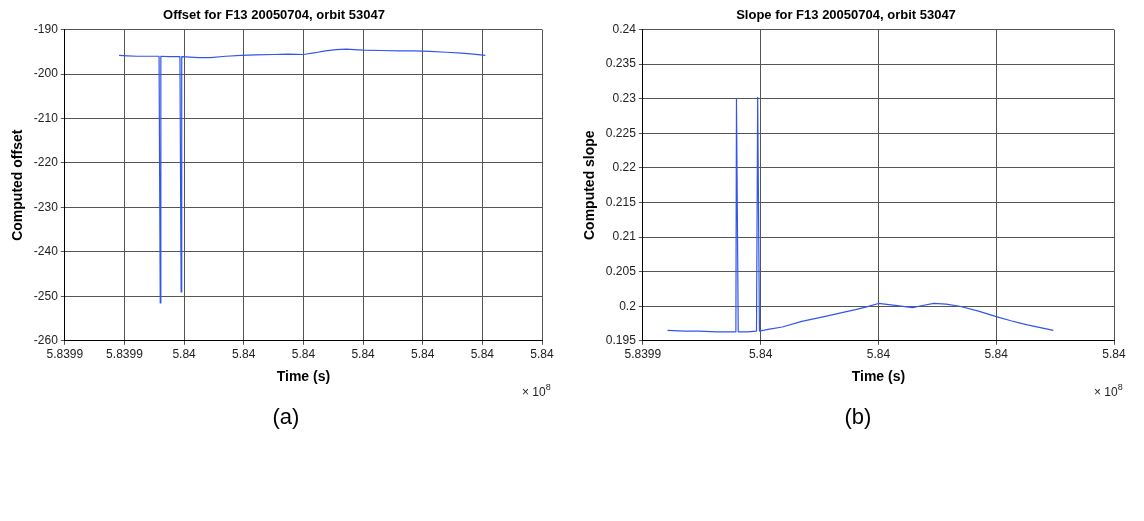  Describe the element at coordinates (46, 28) in the screenshot. I see `y-tick-label: -190` at that location.